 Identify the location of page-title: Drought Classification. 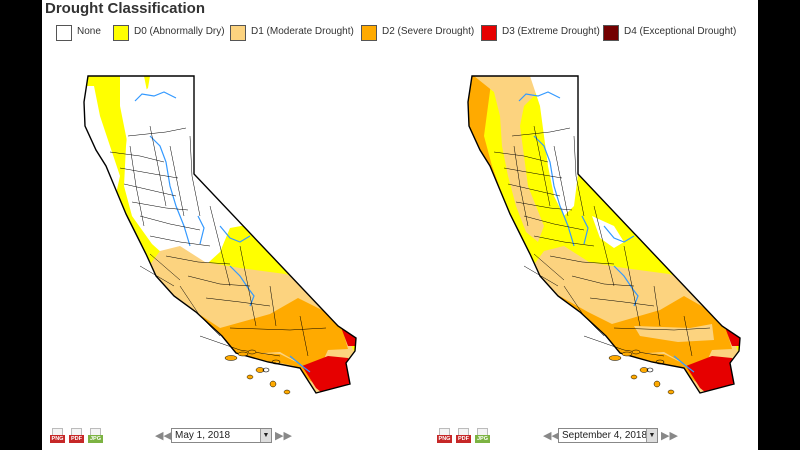
(125, 8).